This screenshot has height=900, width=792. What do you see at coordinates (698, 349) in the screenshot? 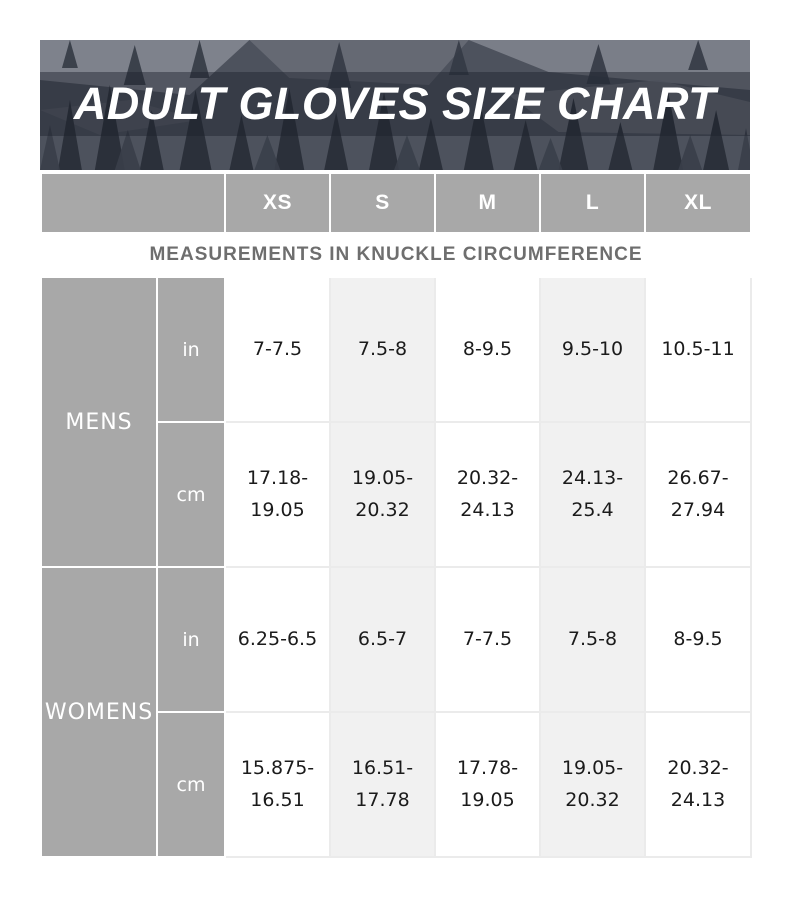
I see `cell-mens-in-xl: 10.5-11` at bounding box center [698, 349].